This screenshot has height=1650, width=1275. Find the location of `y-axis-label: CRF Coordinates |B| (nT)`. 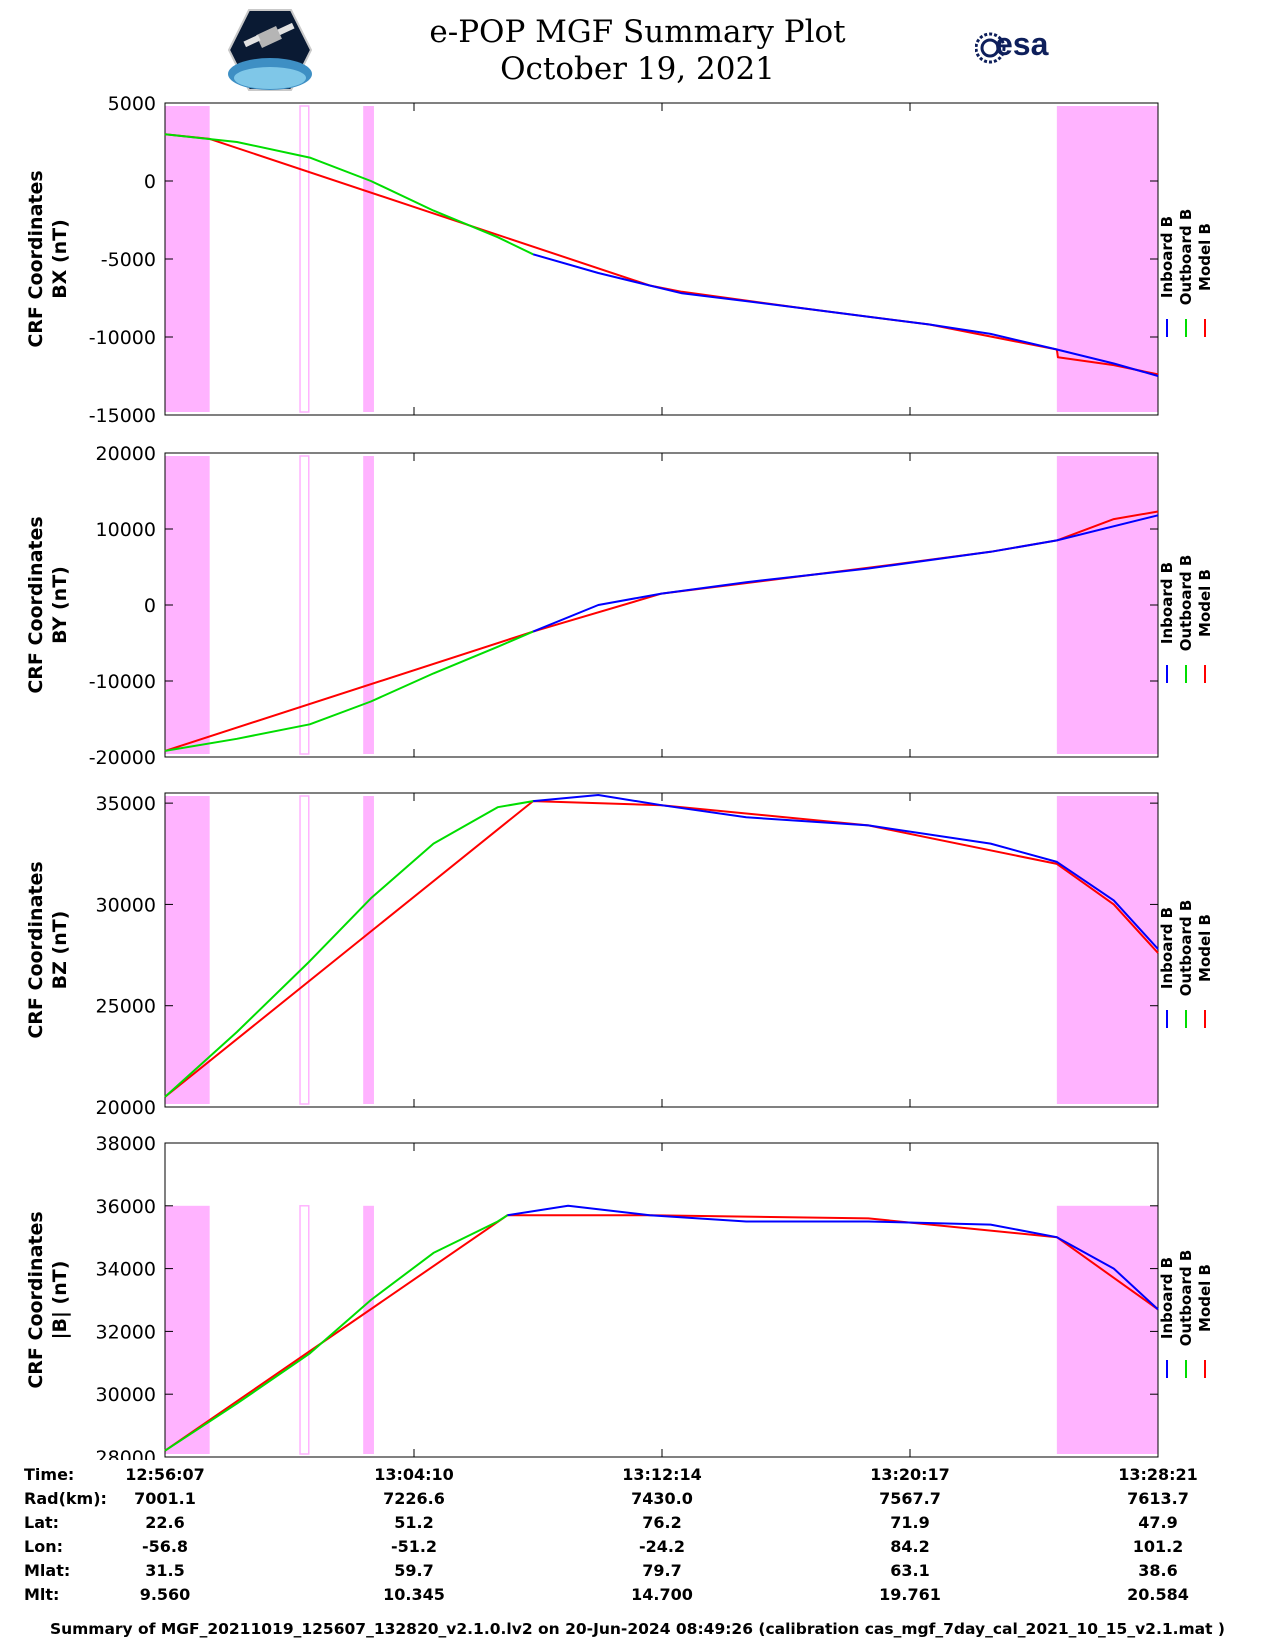

y-axis-label: CRF Coordinates |B| (nT) is located at coordinates (48, 1299).